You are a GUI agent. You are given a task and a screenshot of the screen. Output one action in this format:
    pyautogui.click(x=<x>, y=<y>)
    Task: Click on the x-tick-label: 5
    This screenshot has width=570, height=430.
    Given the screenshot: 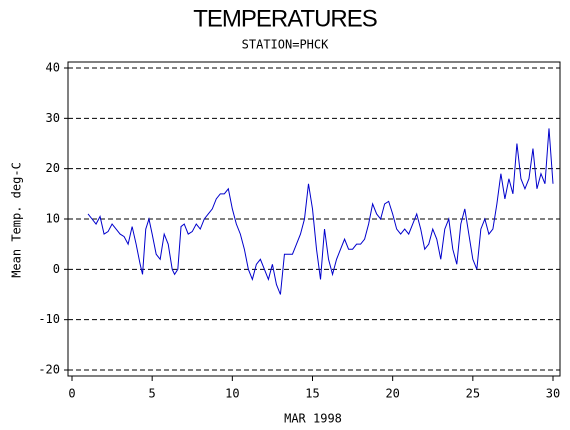 What is the action you would take?
    pyautogui.click(x=152, y=394)
    